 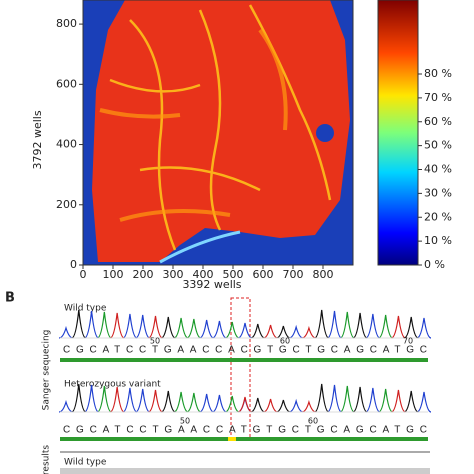 I want to click on y-tick-label: 600, so click(x=66, y=83).